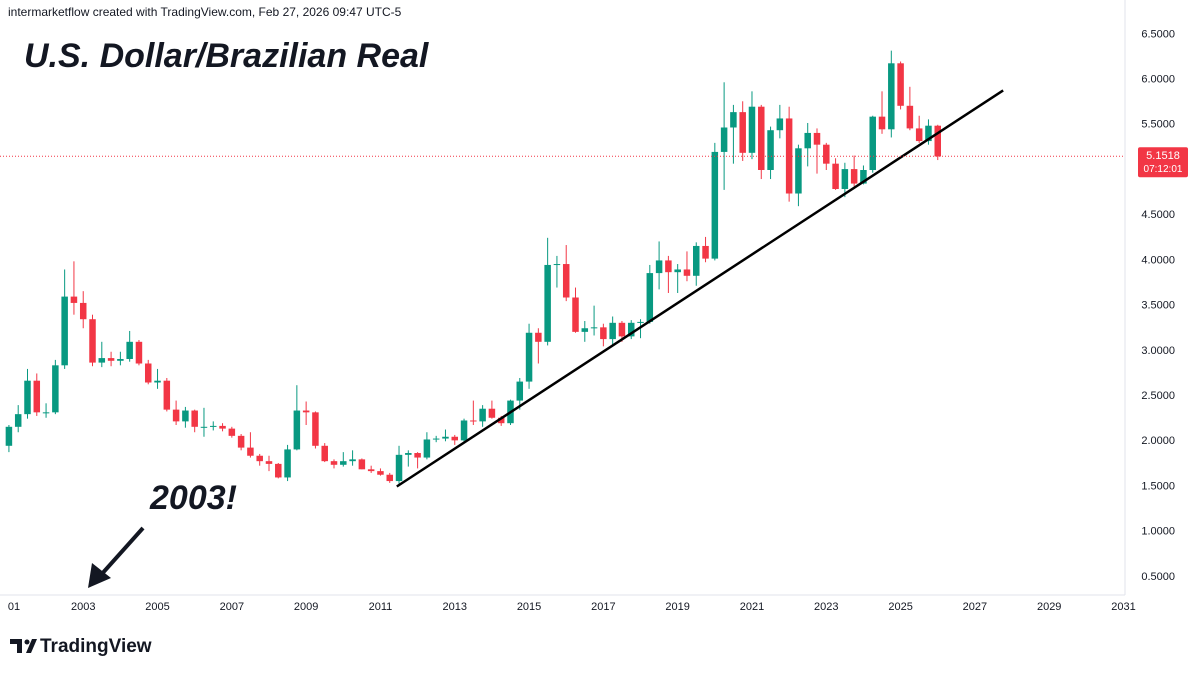 This screenshot has width=1200, height=675. I want to click on y-tick-label: 2.5000, so click(1158, 396).